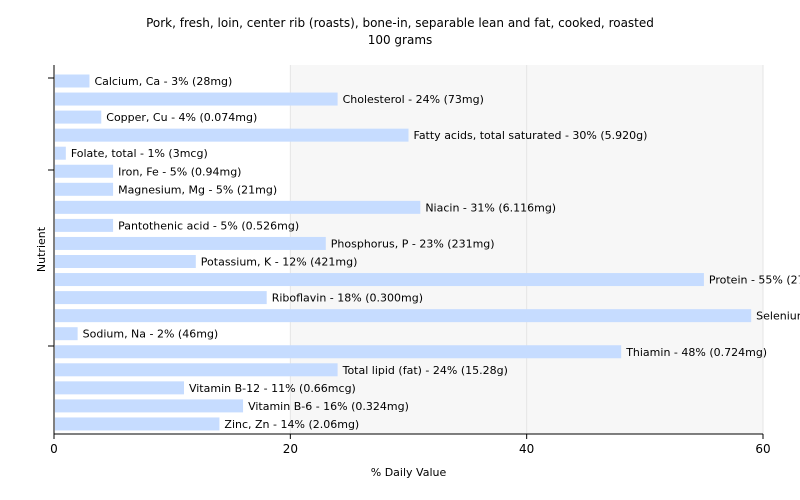 The height and width of the screenshot is (500, 800). I want to click on bar-label: Phosphorus, P - 23% (231mg), so click(413, 243).